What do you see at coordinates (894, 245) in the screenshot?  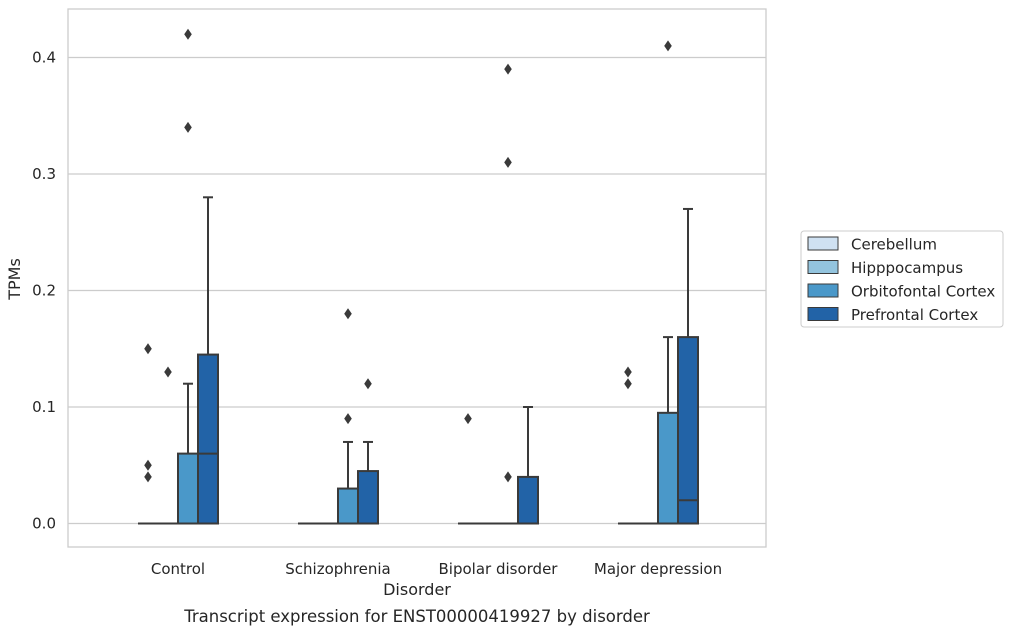 I see `legend-label: Cerebellum` at bounding box center [894, 245].